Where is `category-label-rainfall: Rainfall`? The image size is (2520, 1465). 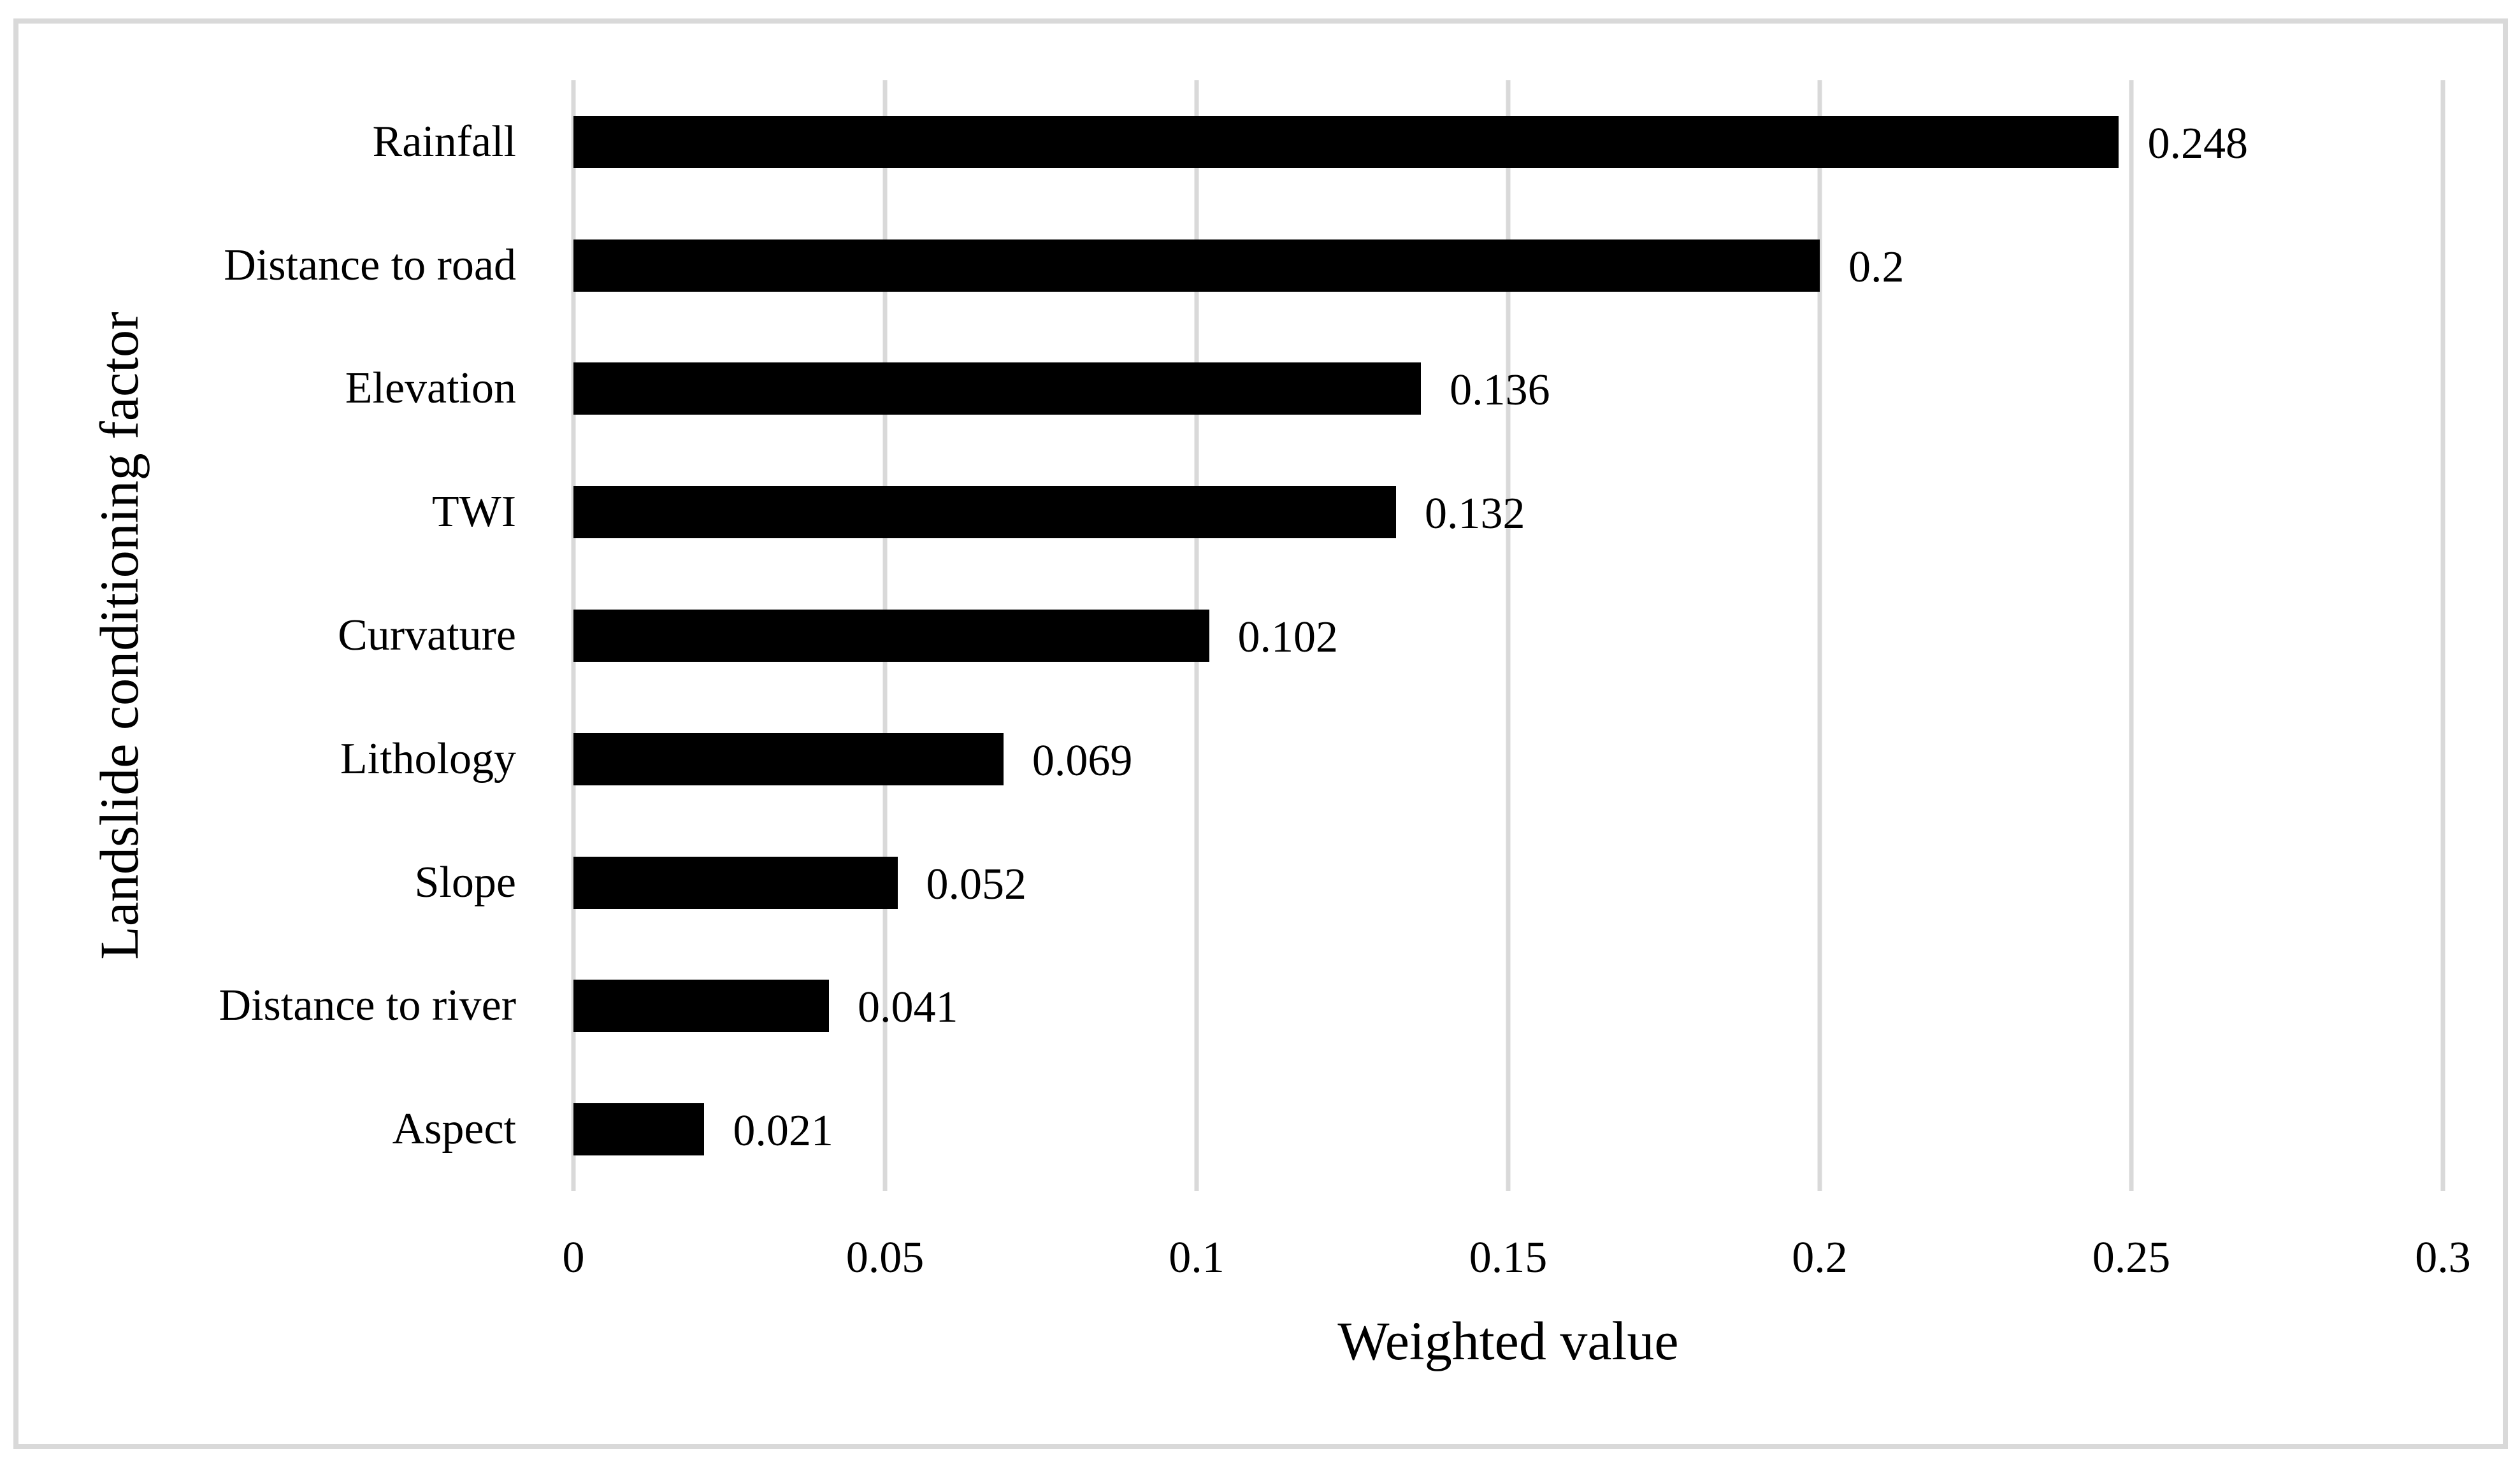 category-label-rainfall: Rainfall is located at coordinates (444, 141).